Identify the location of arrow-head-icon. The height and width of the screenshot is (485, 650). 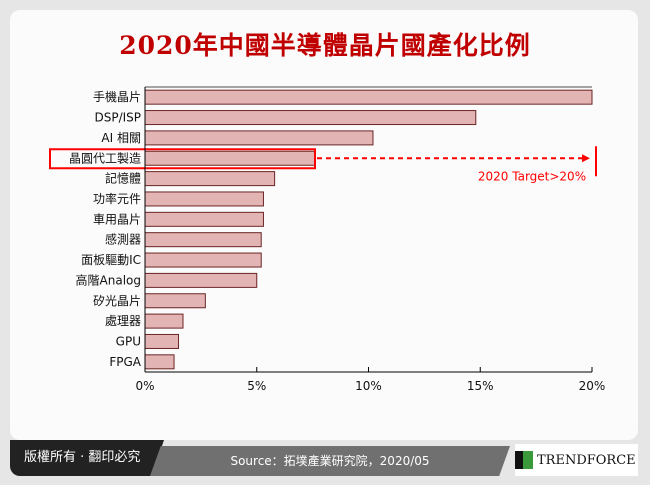
(586, 158).